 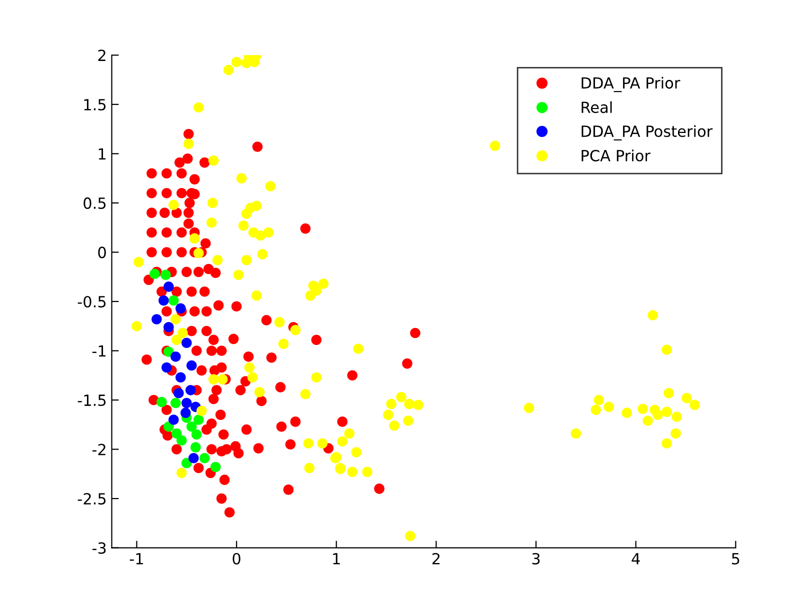 What do you see at coordinates (631, 84) in the screenshot?
I see `legend-label: DDA_PA Prior` at bounding box center [631, 84].